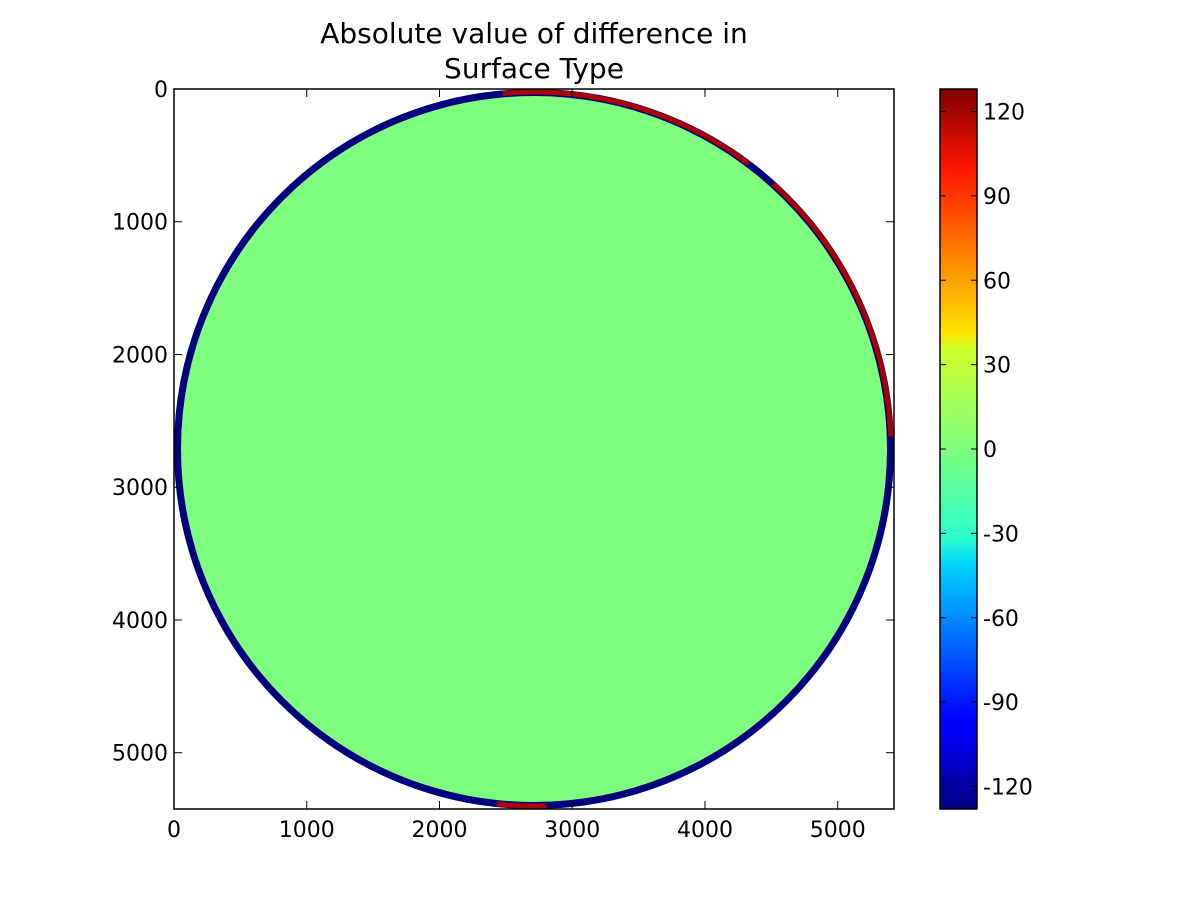 This screenshot has height=900, width=1200. I want to click on colorbar-tick-label: 120, so click(1004, 113).